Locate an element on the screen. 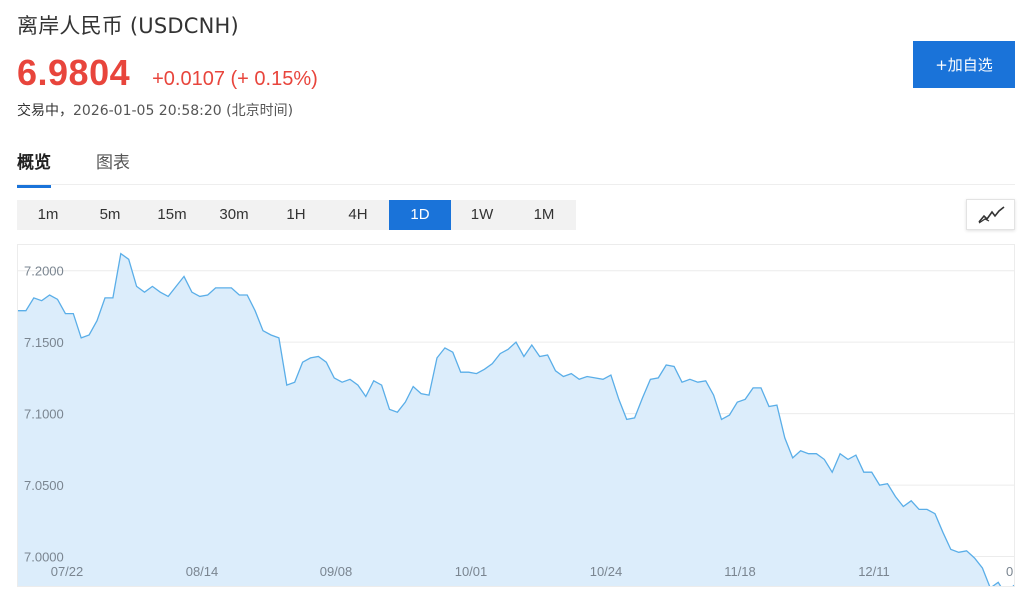 This screenshot has width=1024, height=600. x-tick-label: 08/14 is located at coordinates (202, 571).